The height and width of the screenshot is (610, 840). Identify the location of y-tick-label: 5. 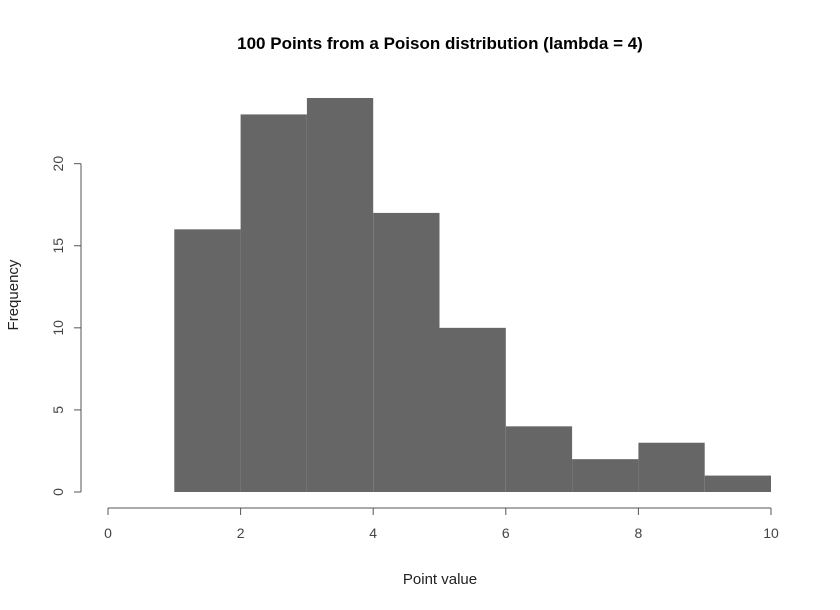
(58, 410).